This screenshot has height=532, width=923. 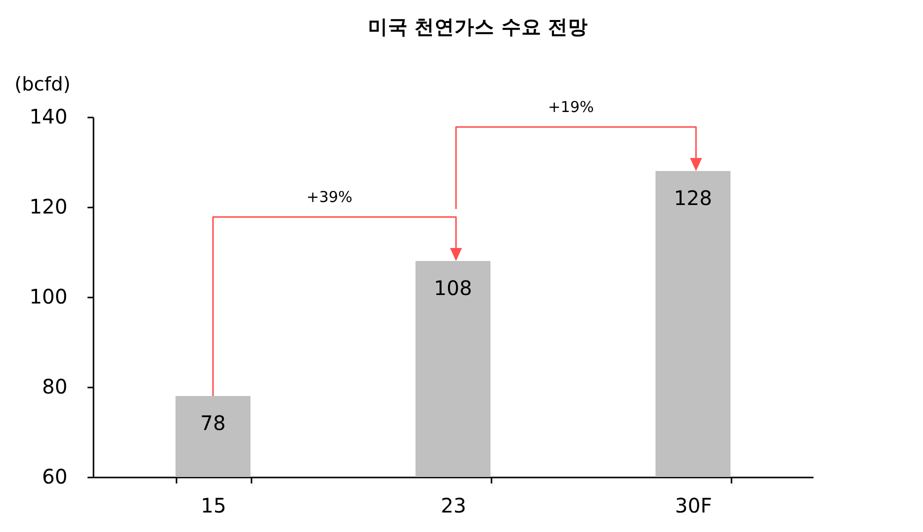 I want to click on y-tick-label: 60, so click(x=55, y=476).